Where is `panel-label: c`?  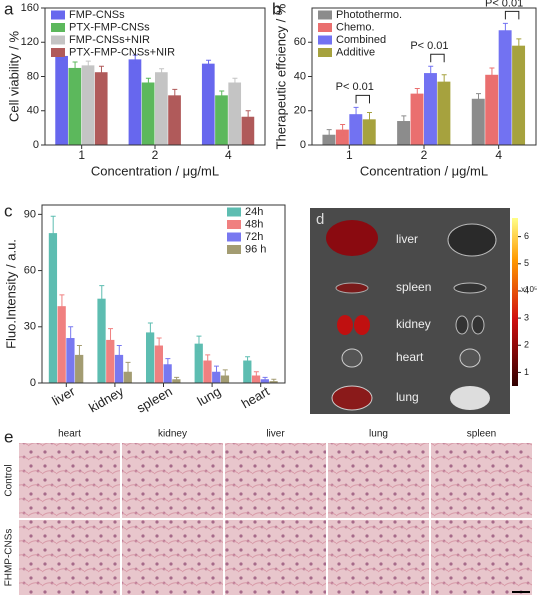
panel-label: c is located at coordinates (8, 210).